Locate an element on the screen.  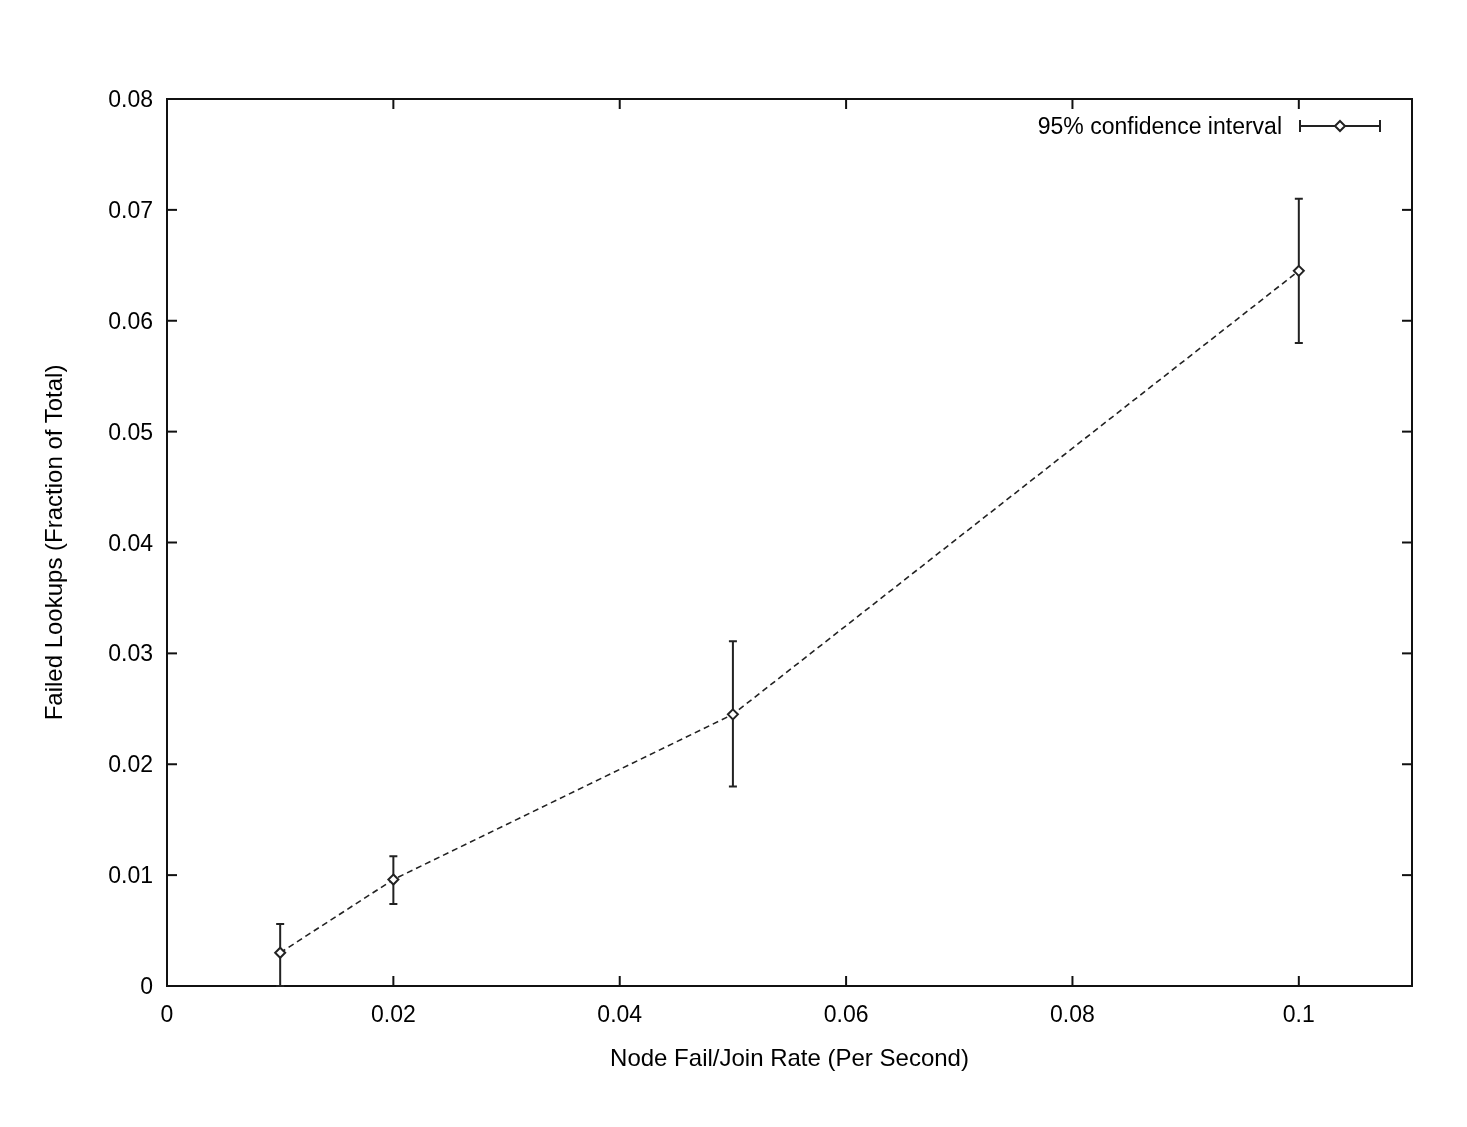
y-tick-label: 0.03 is located at coordinates (130, 653).